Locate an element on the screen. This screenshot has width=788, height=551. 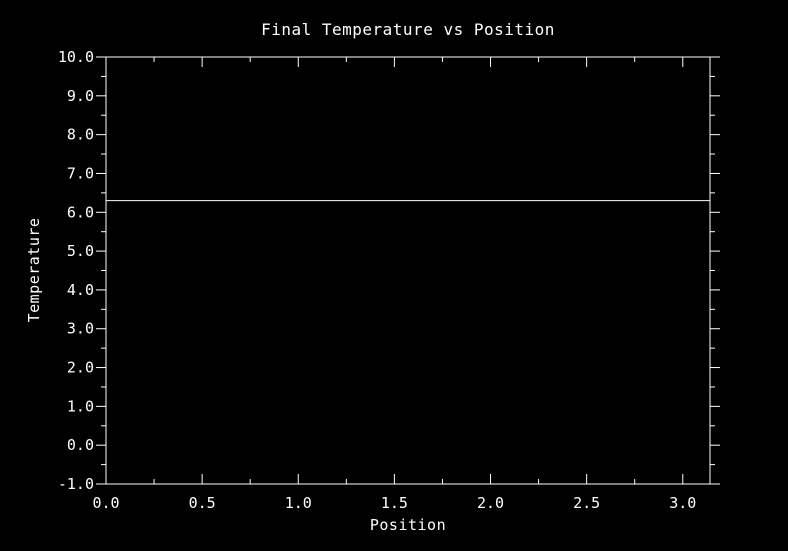
y-tick-label: 5.0 is located at coordinates (80, 251).